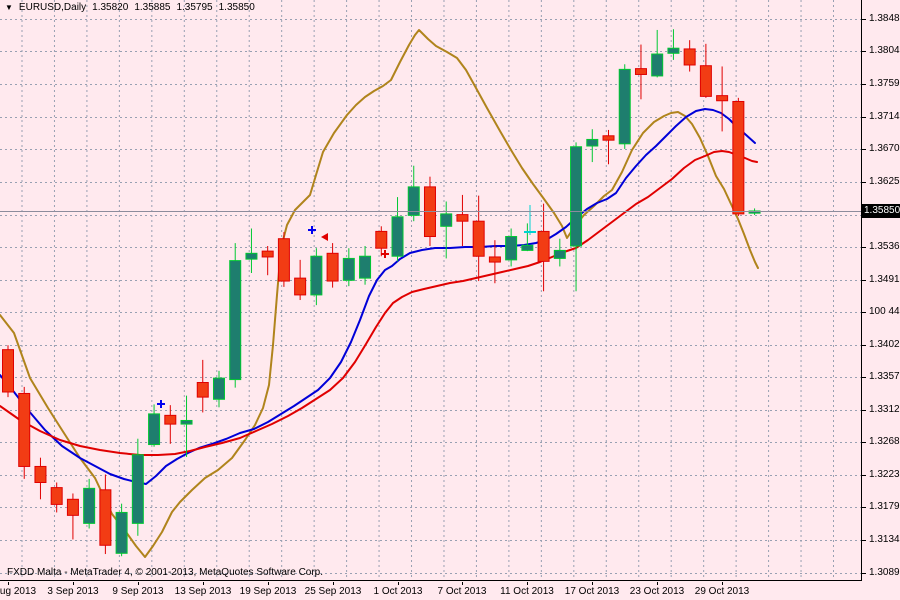  I want to click on price-label: 1.31790, so click(884, 506).